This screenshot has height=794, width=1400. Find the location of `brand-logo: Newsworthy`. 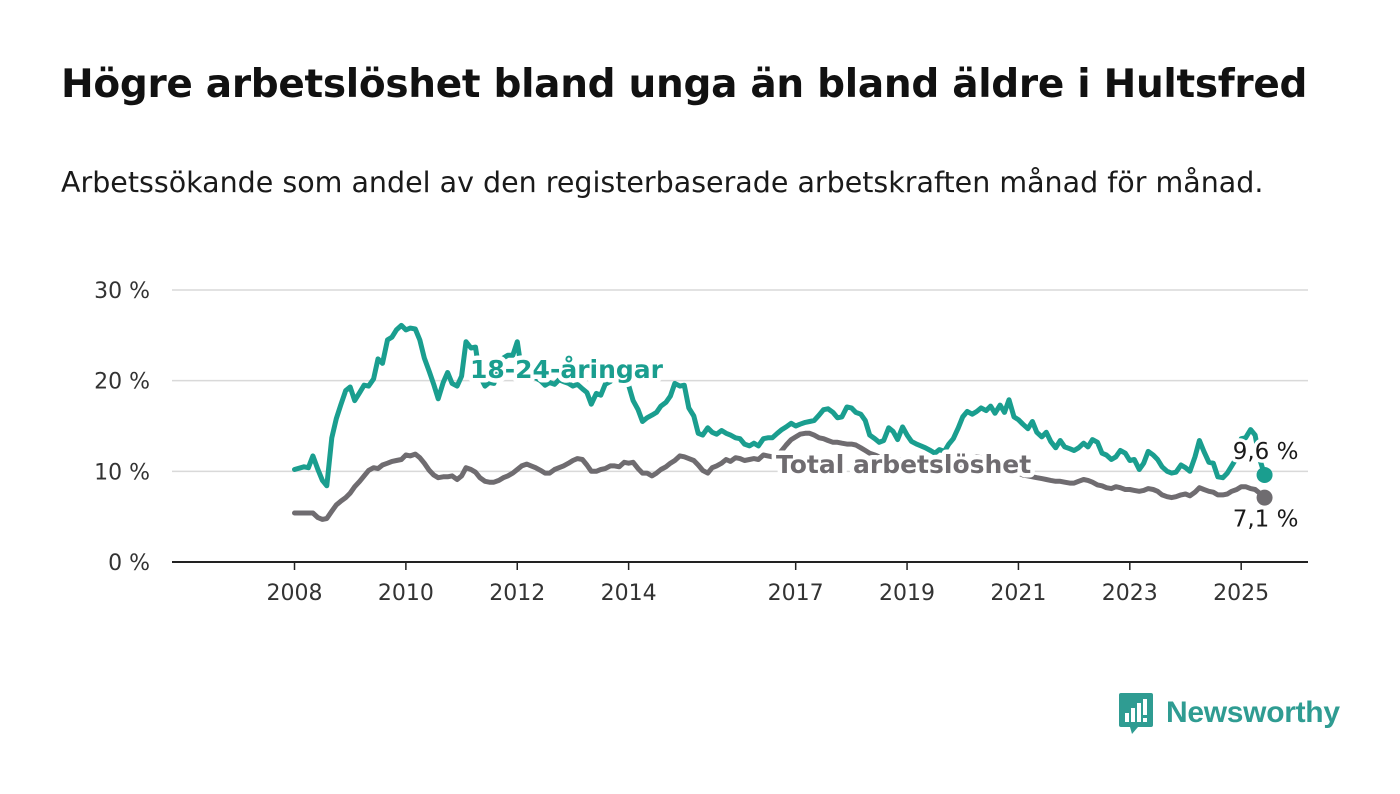

brand-logo: Newsworthy is located at coordinates (1229, 713).